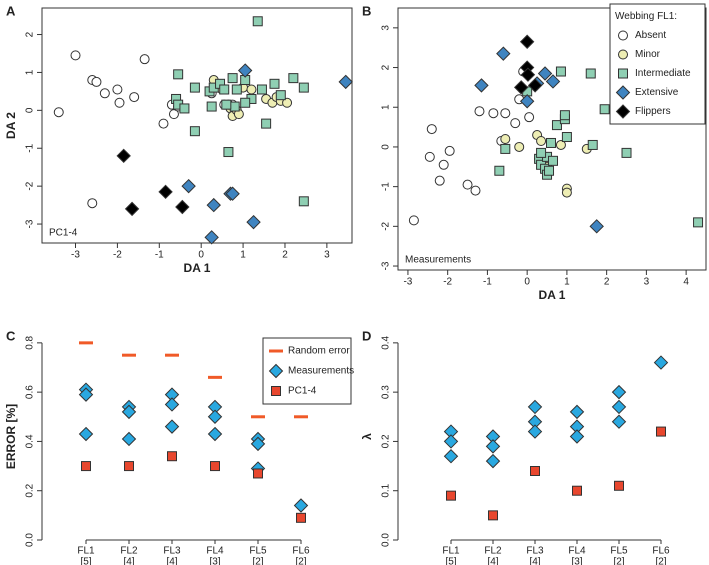  What do you see at coordinates (117, 255) in the screenshot?
I see `x-tick-label: -2` at bounding box center [117, 255].